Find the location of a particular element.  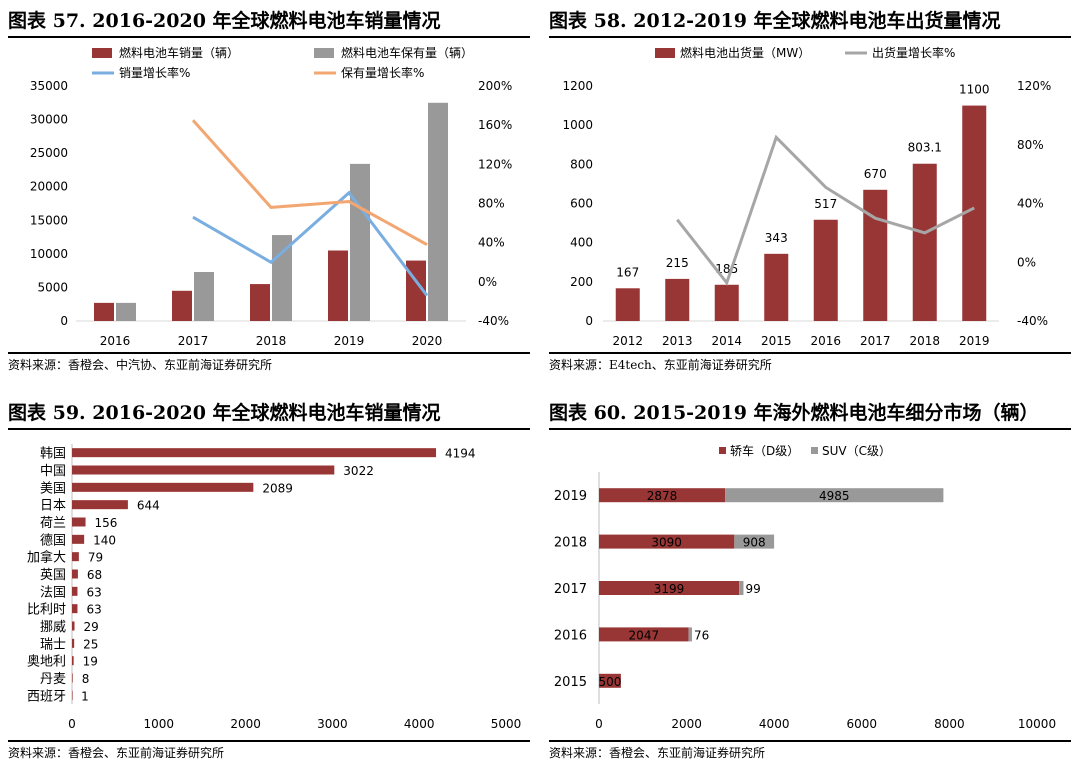

bar-data-label: 8 is located at coordinates (86, 679).